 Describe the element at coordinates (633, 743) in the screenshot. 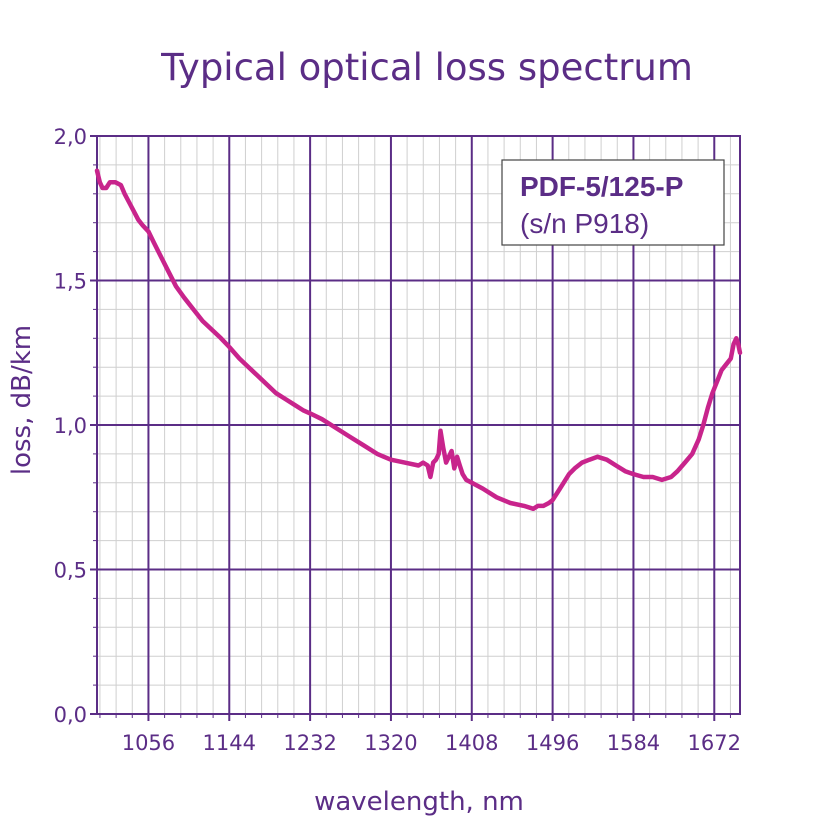

I see `x-tick-label: 1584` at that location.